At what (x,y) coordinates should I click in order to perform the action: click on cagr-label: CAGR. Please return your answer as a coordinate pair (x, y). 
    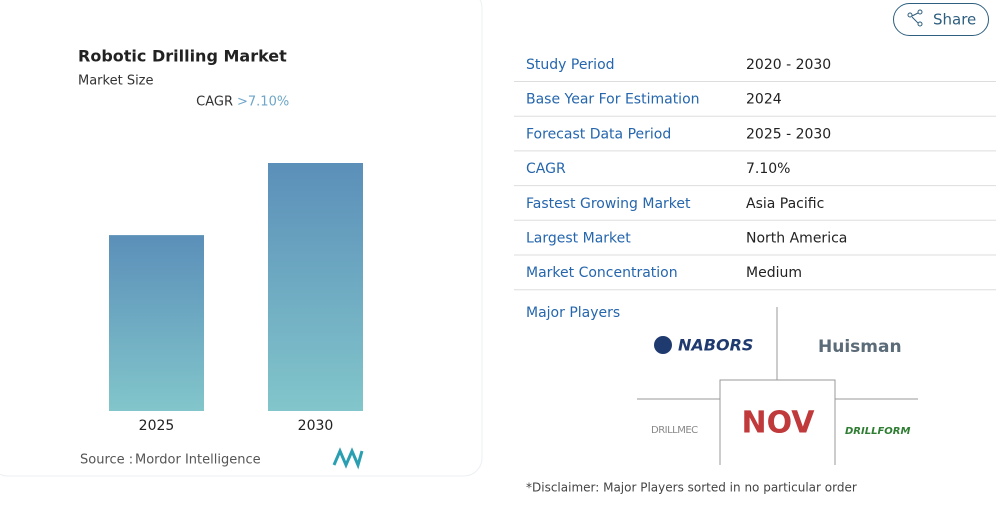
    Looking at the image, I should click on (214, 102).